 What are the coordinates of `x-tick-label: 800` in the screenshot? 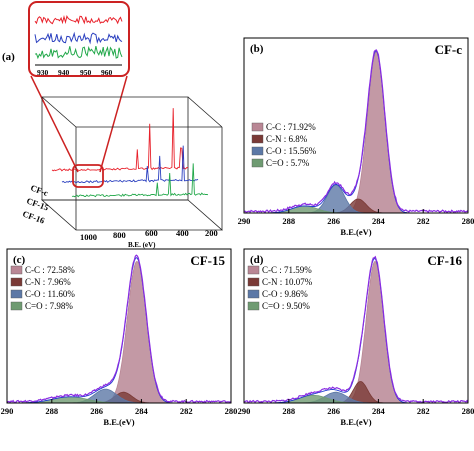 It's located at (119, 235).